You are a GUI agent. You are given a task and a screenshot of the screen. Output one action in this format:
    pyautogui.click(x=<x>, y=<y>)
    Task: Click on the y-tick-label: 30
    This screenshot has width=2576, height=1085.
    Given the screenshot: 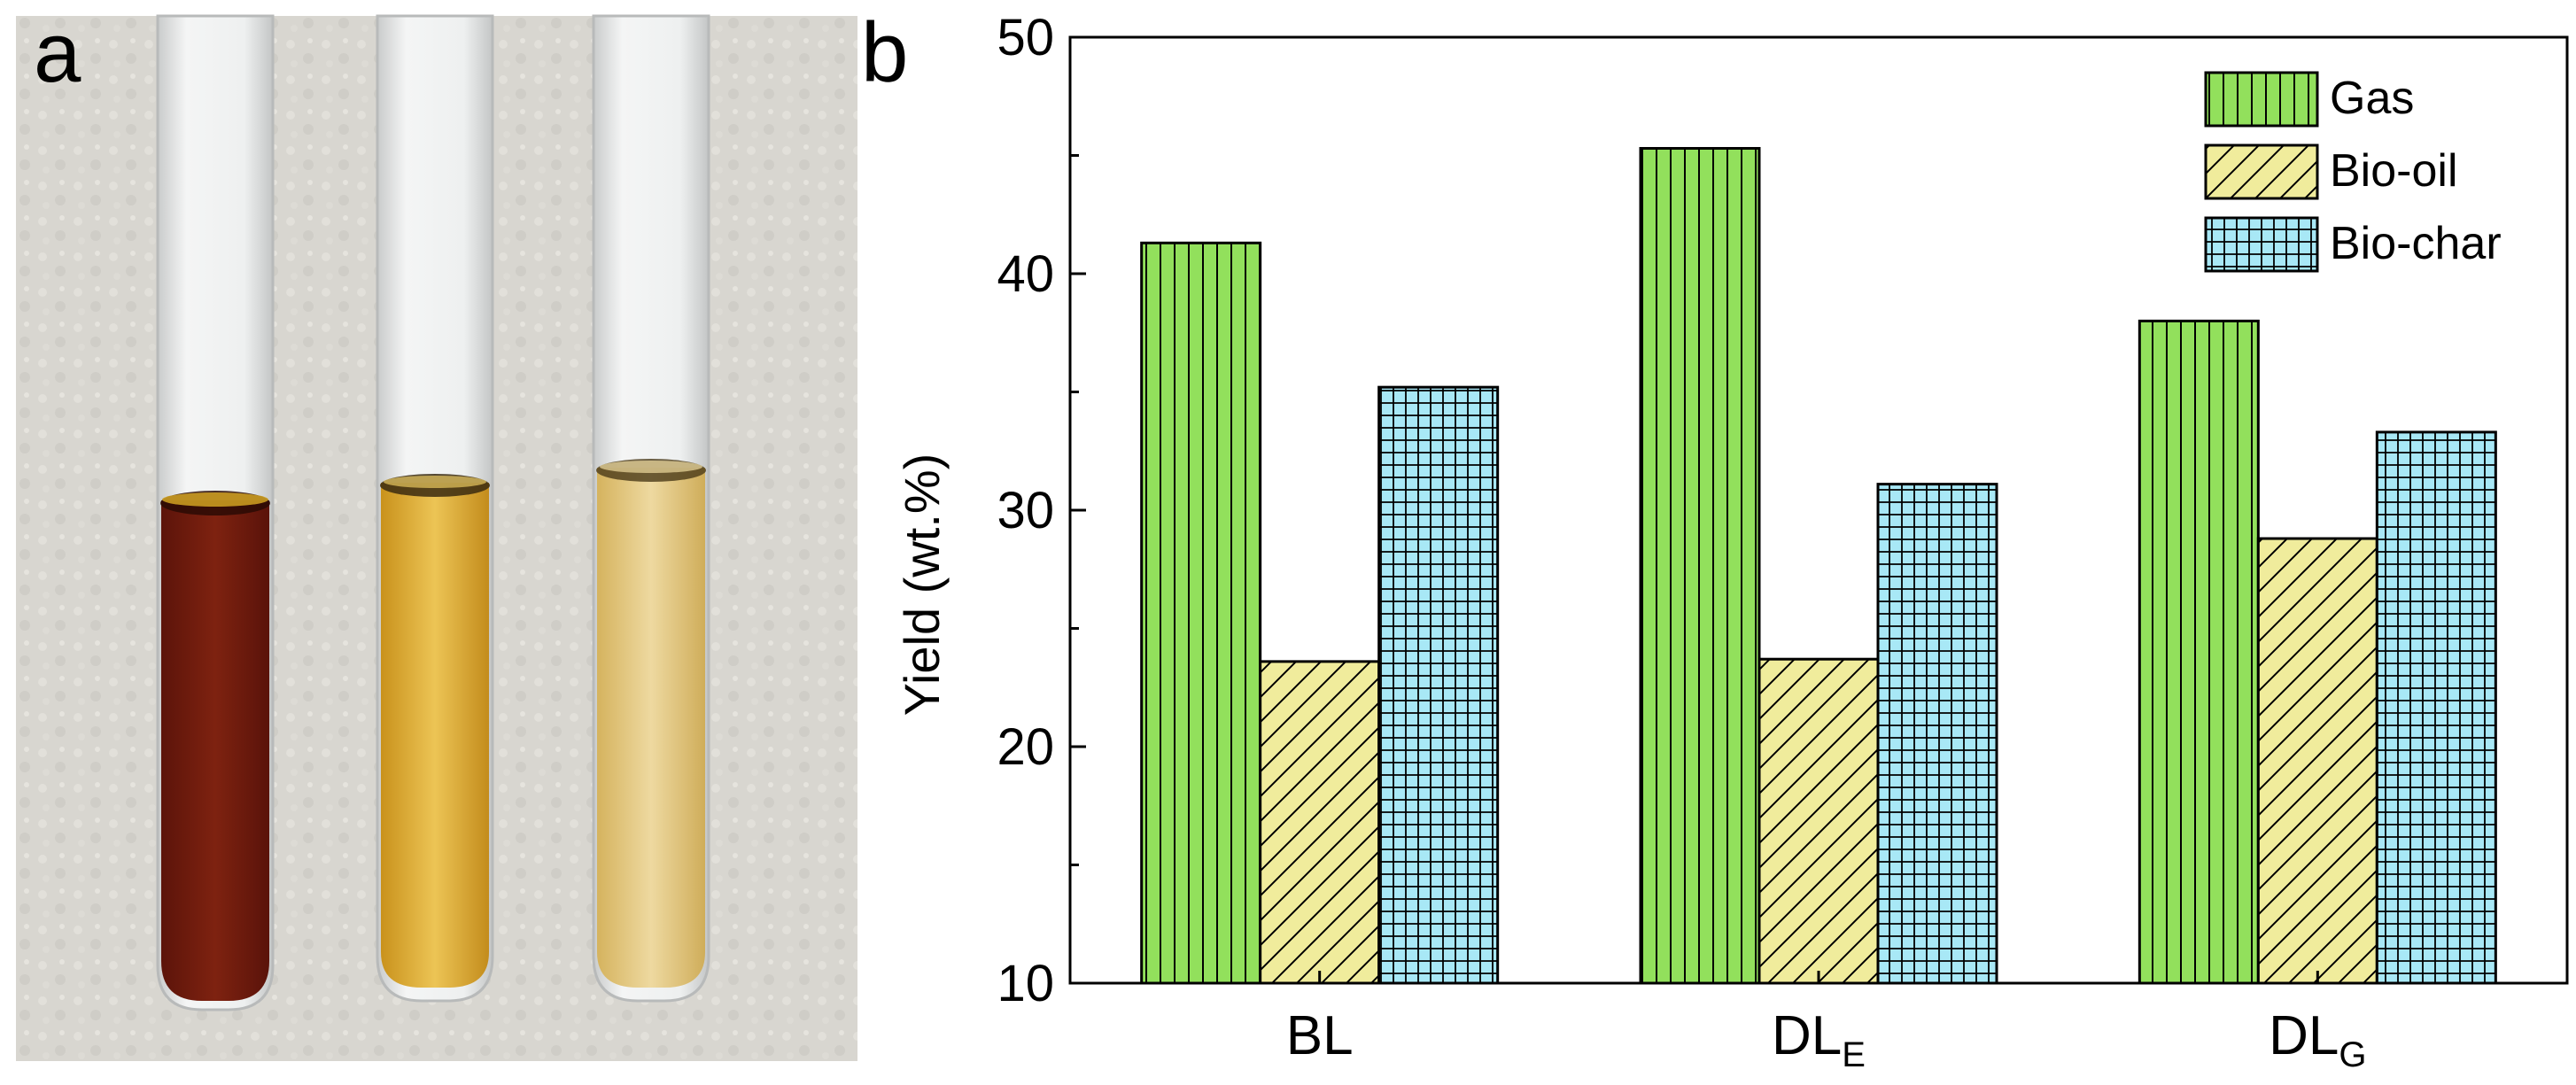 What is the action you would take?
    pyautogui.click(x=1025, y=510)
    